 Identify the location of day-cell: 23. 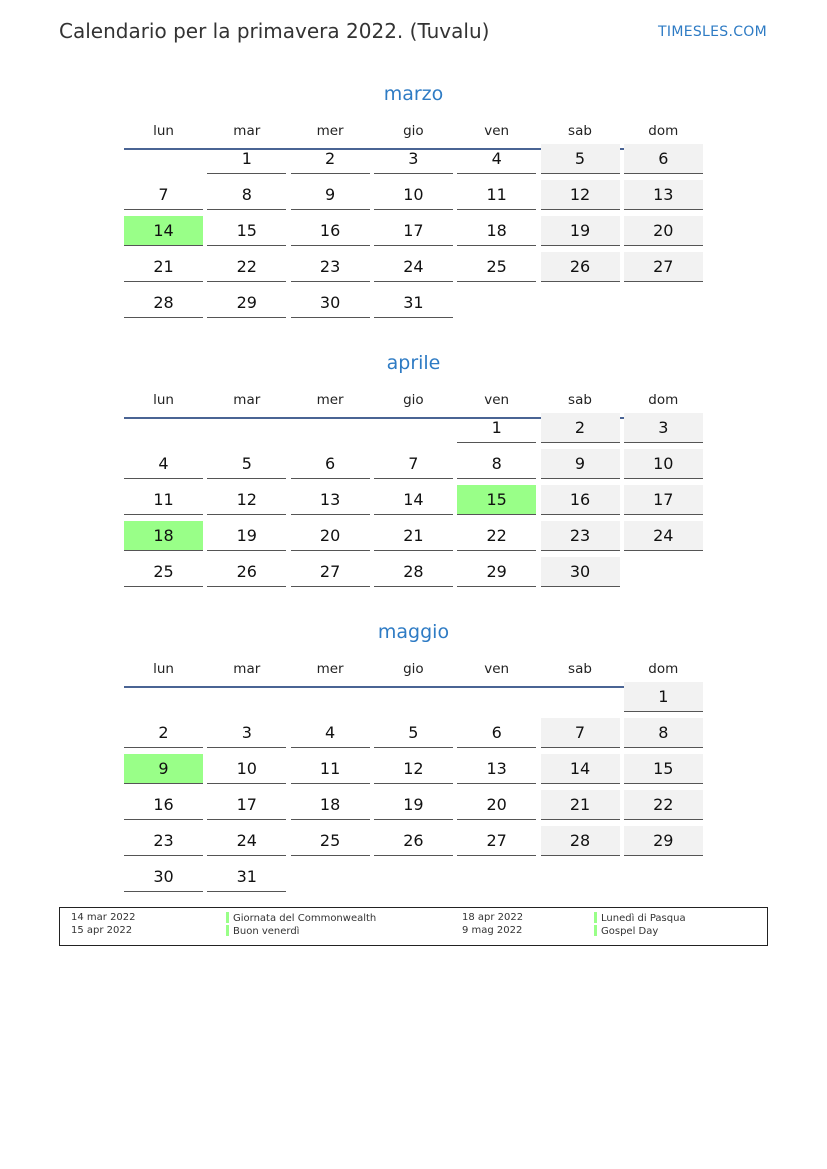
(330, 267).